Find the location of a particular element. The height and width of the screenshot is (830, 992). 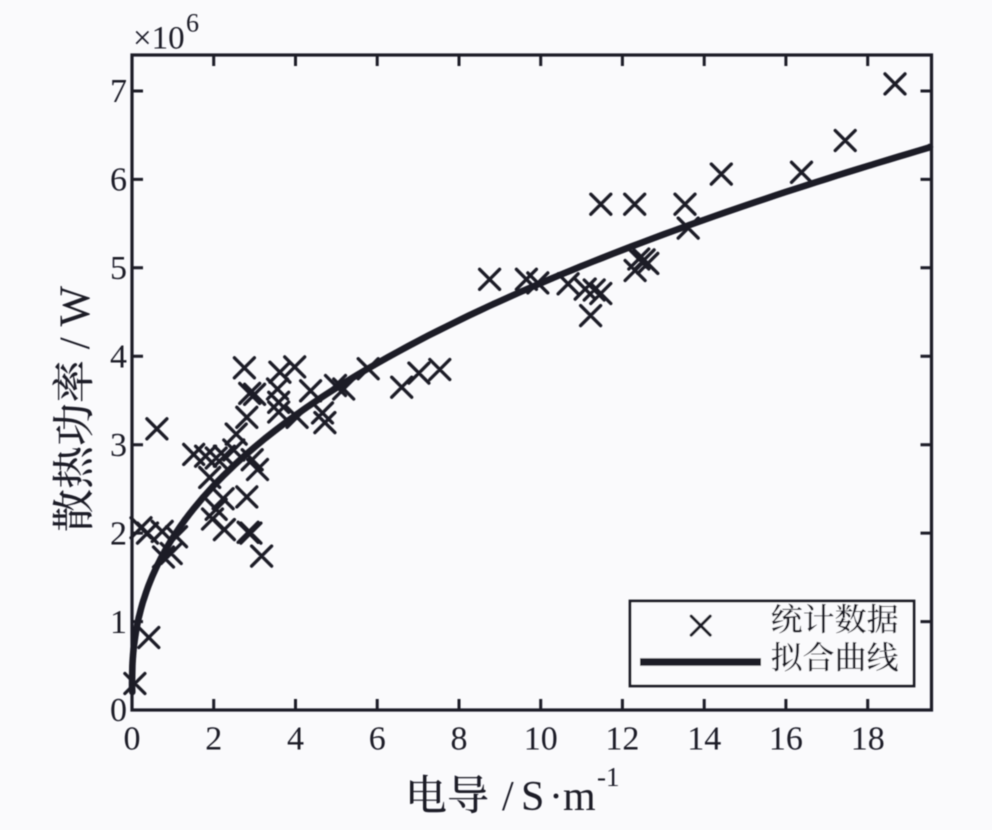

svg-text: m is located at coordinates (579, 797).